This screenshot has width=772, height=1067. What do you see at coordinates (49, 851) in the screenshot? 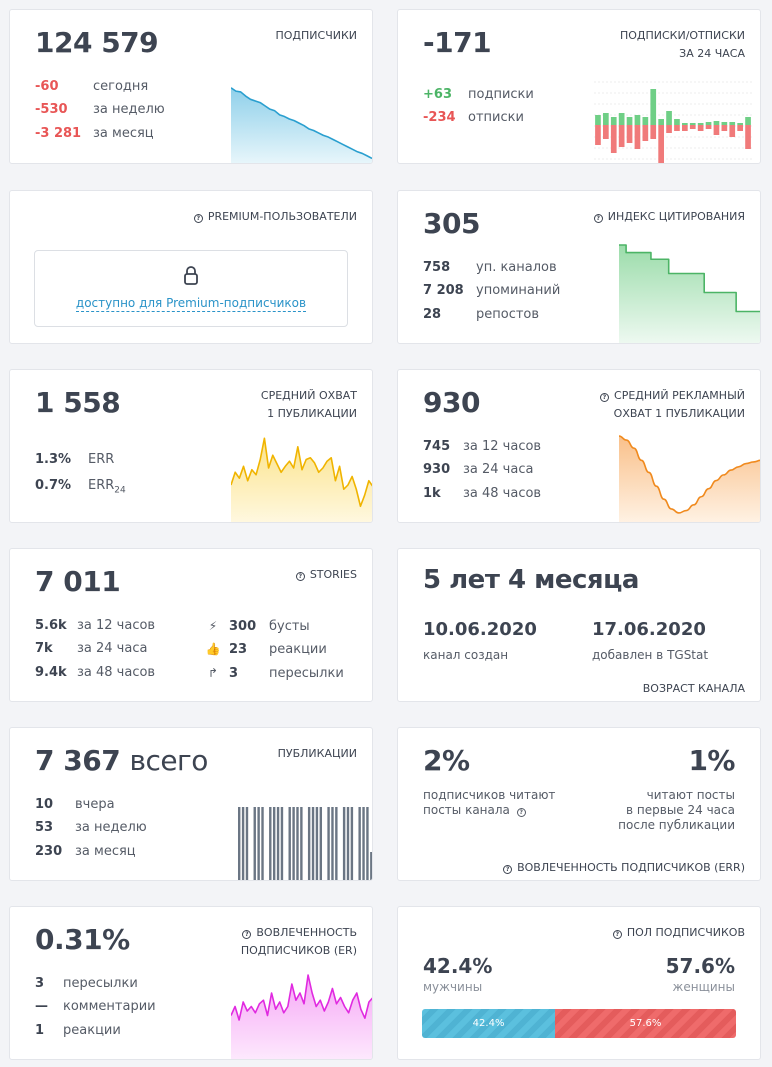
I see `publications-month-value: 230` at bounding box center [49, 851].